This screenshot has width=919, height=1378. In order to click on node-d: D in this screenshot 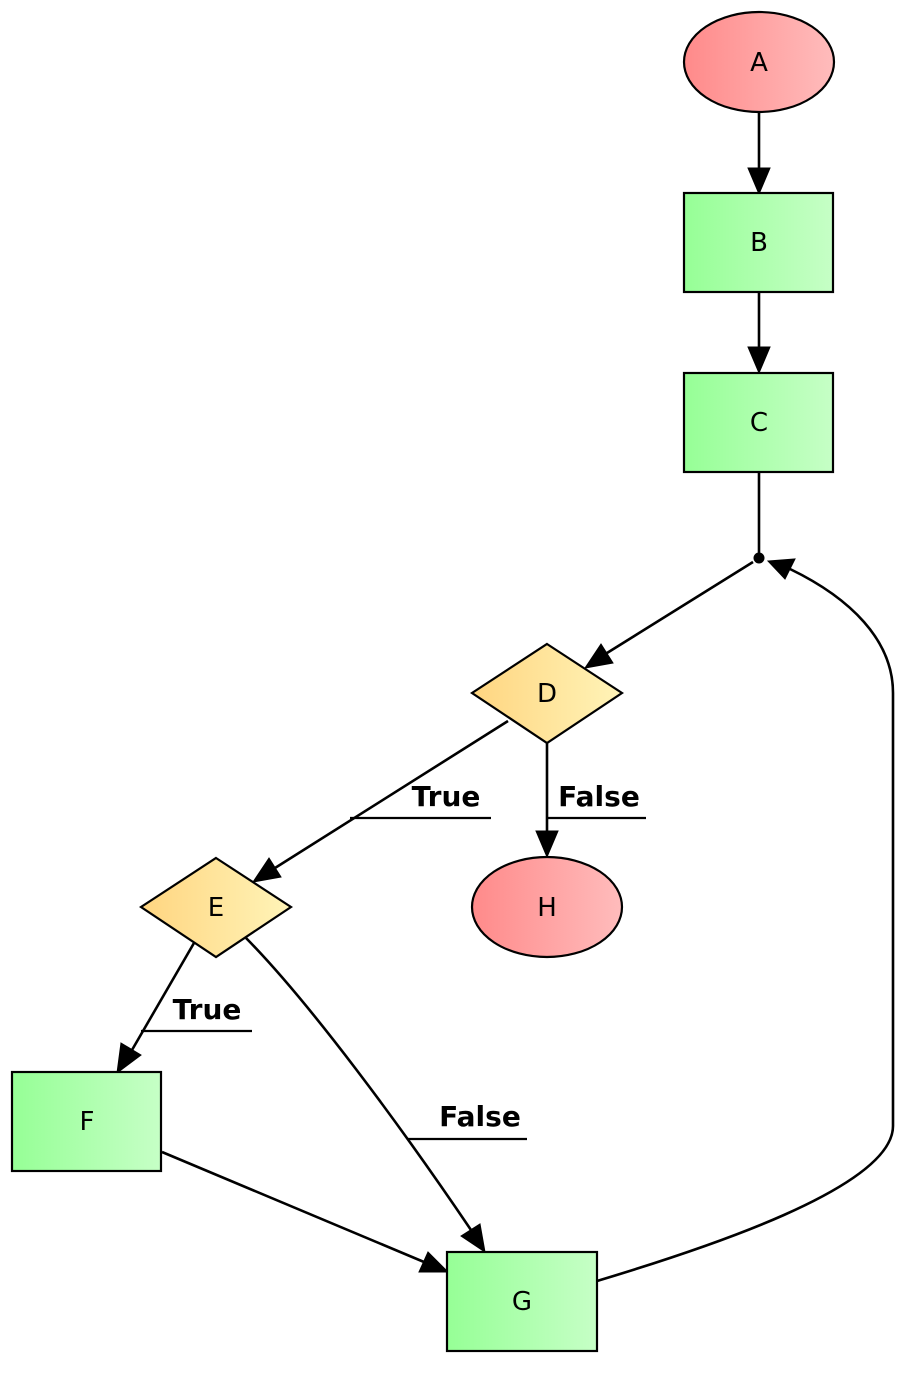, I will do `click(547, 693)`.